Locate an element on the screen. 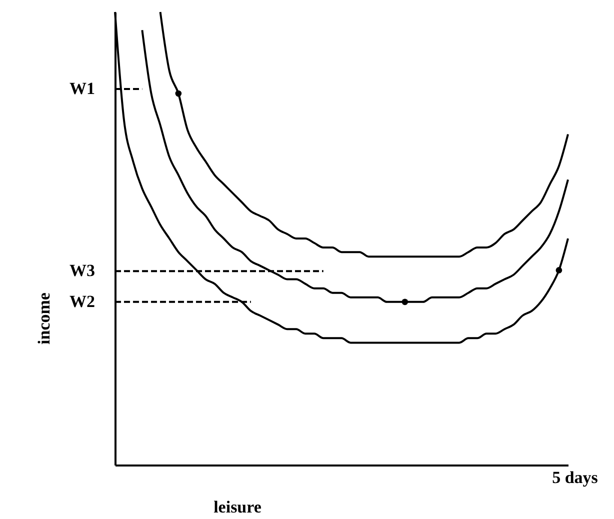 The image size is (614, 519). text: 5 days is located at coordinates (575, 477).